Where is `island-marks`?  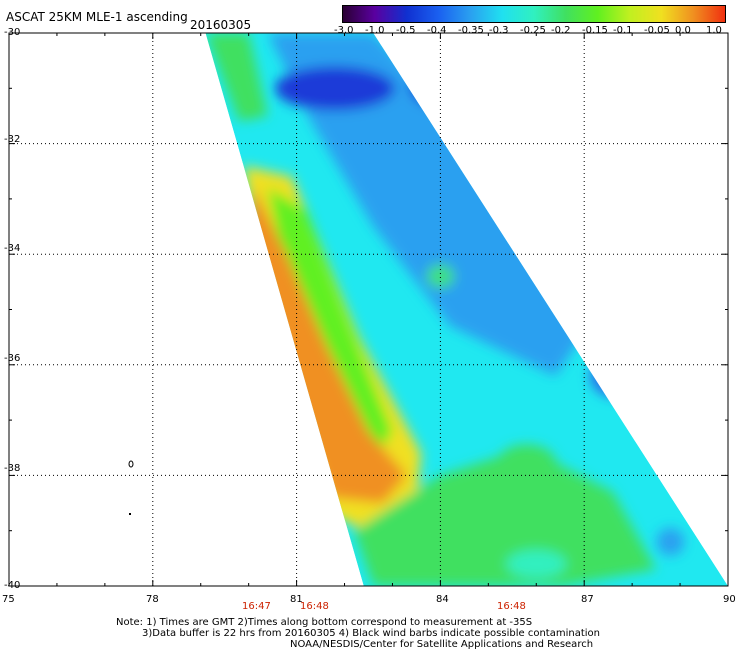 island-marks is located at coordinates (131, 487).